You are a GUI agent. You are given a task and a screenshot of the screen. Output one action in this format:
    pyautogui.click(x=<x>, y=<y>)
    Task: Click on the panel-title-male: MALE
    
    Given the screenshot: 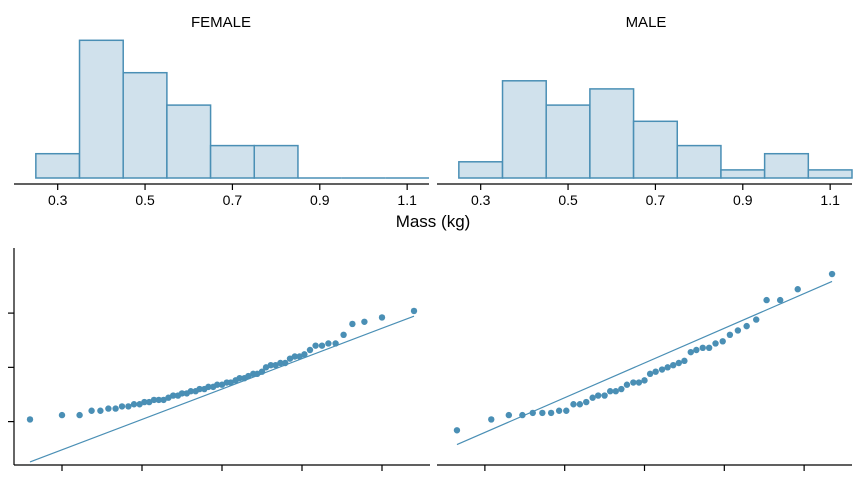 What is the action you would take?
    pyautogui.click(x=646, y=22)
    